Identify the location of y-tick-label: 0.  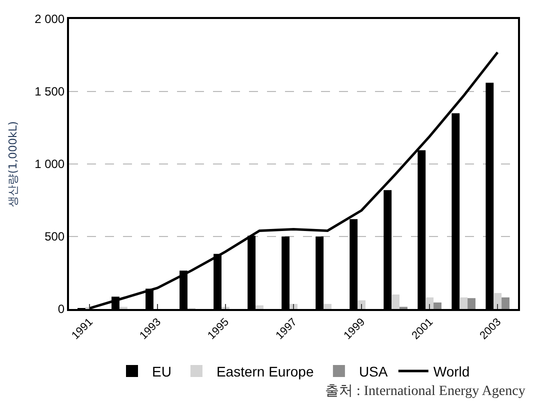
(61, 309).